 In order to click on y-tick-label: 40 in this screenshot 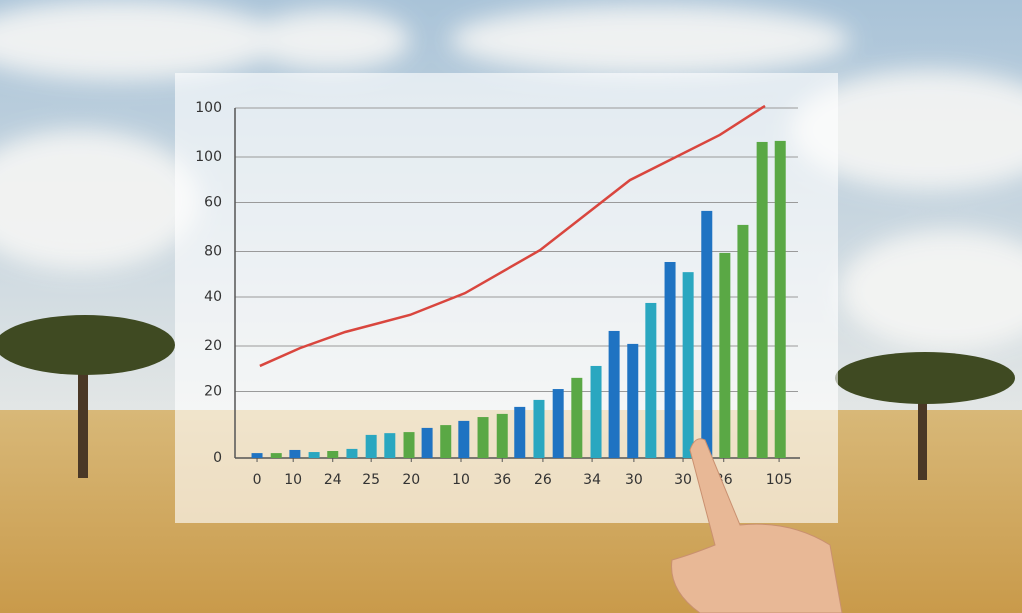, I will do `click(213, 297)`.